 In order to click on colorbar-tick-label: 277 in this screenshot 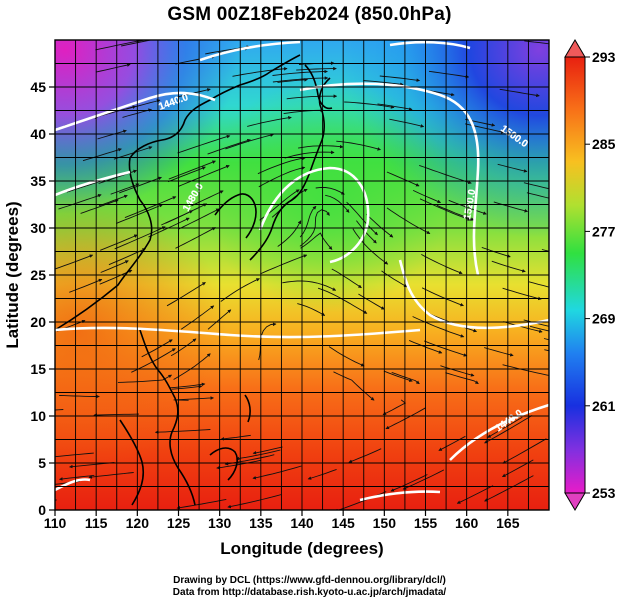, I will do `click(604, 231)`.